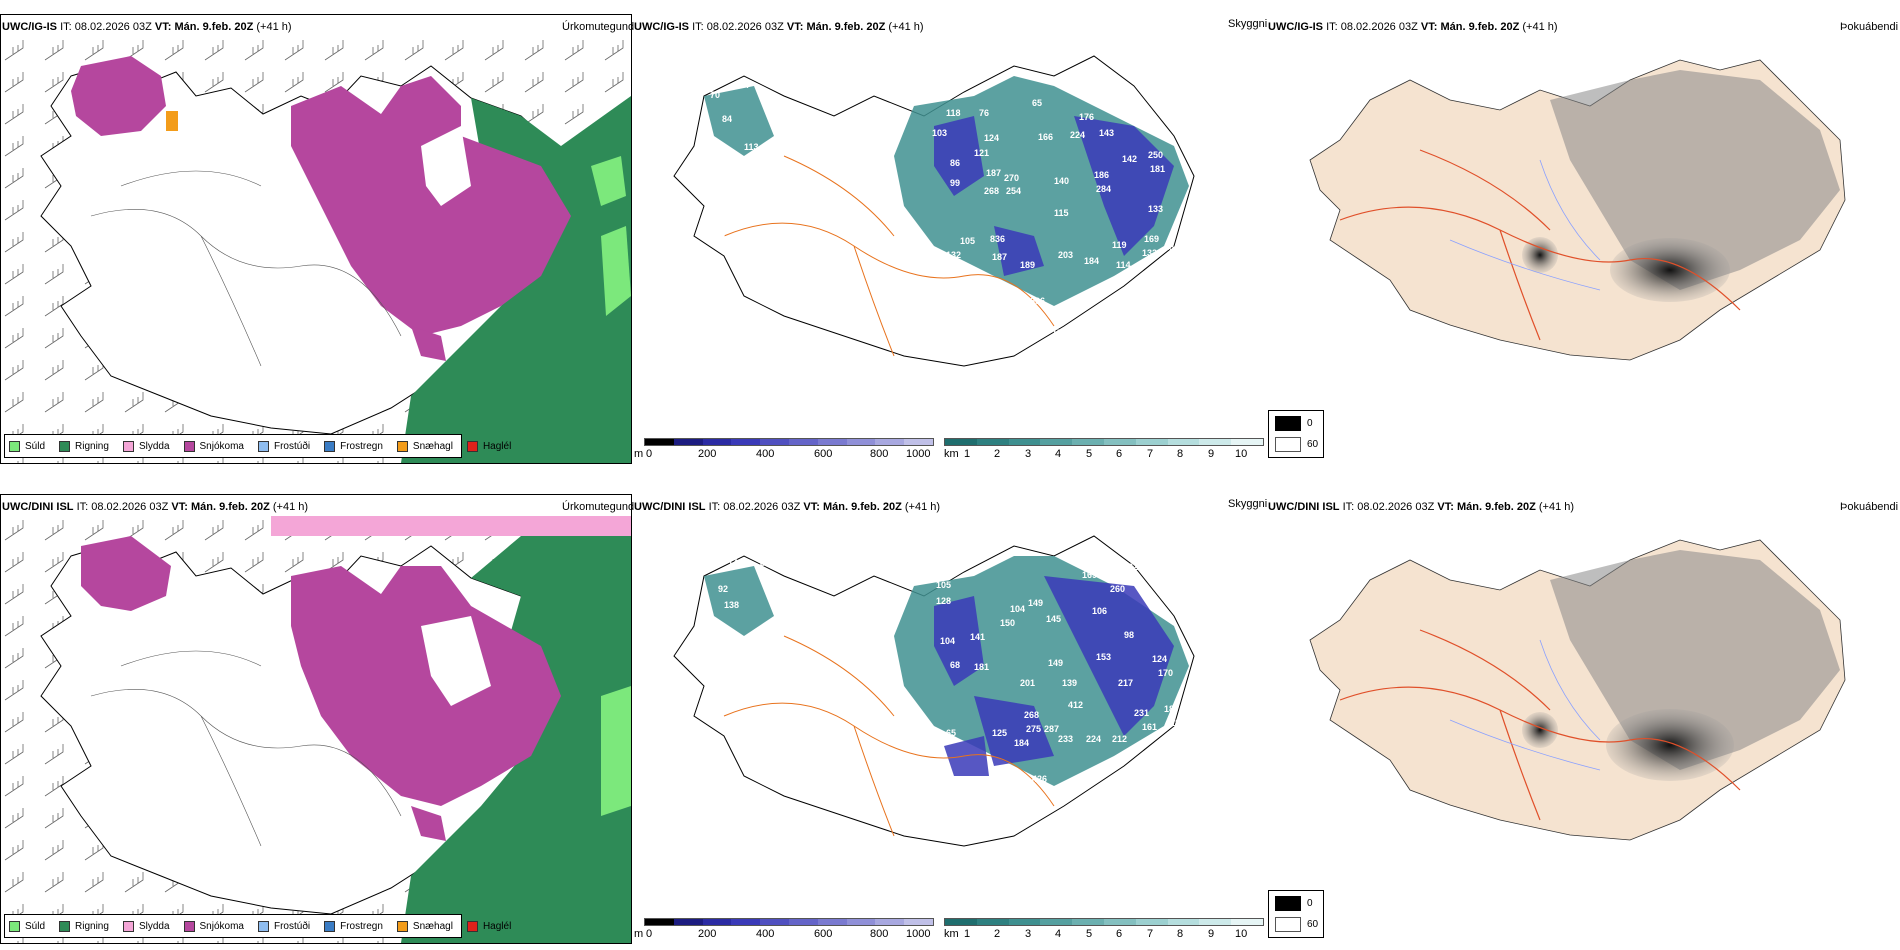  What do you see at coordinates (739, 121) in the screenshot?
I see `vis-area-west` at bounding box center [739, 121].